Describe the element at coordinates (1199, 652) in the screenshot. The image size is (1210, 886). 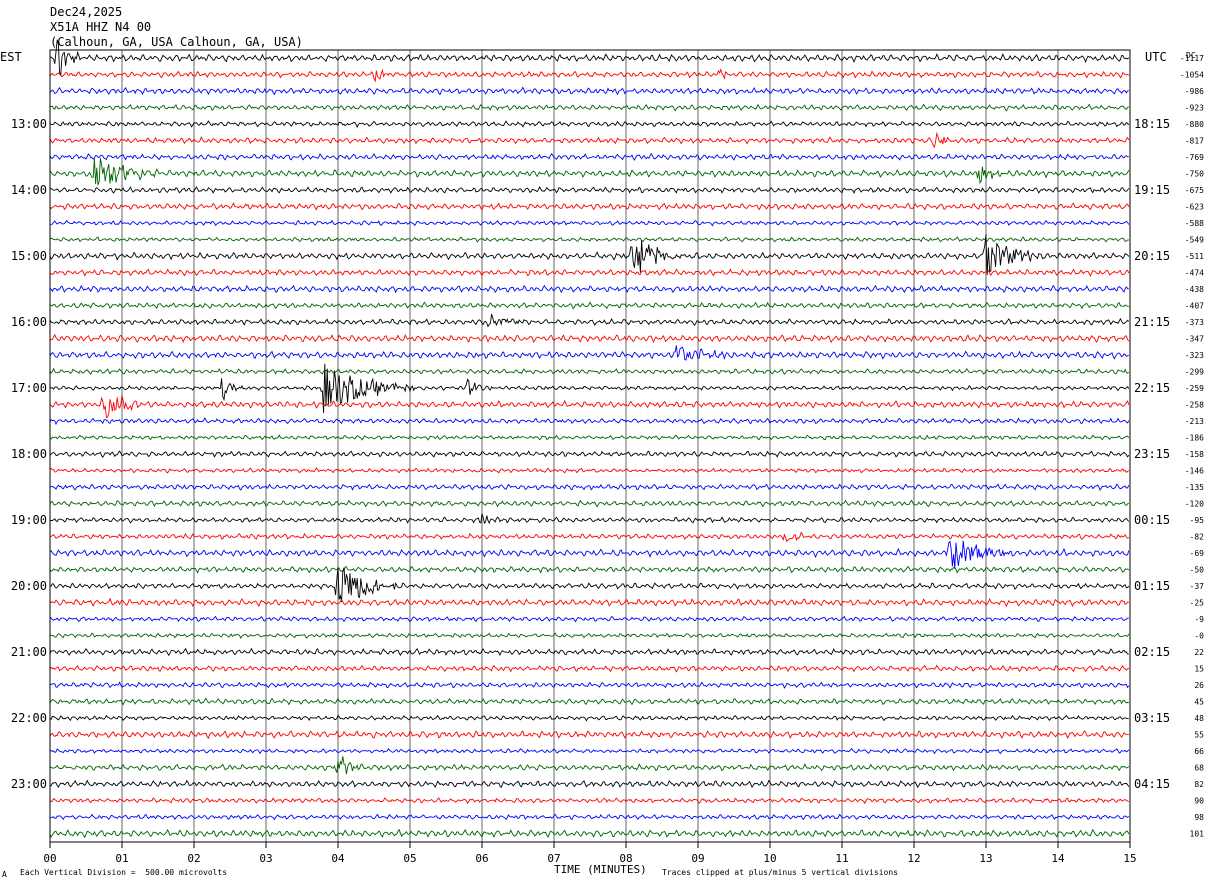
I see `dc-offset-36: 22` at that location.